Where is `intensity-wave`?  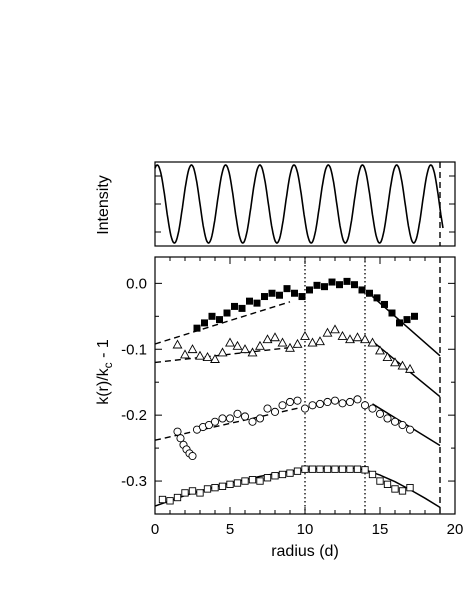
intensity-wave is located at coordinates (299, 204).